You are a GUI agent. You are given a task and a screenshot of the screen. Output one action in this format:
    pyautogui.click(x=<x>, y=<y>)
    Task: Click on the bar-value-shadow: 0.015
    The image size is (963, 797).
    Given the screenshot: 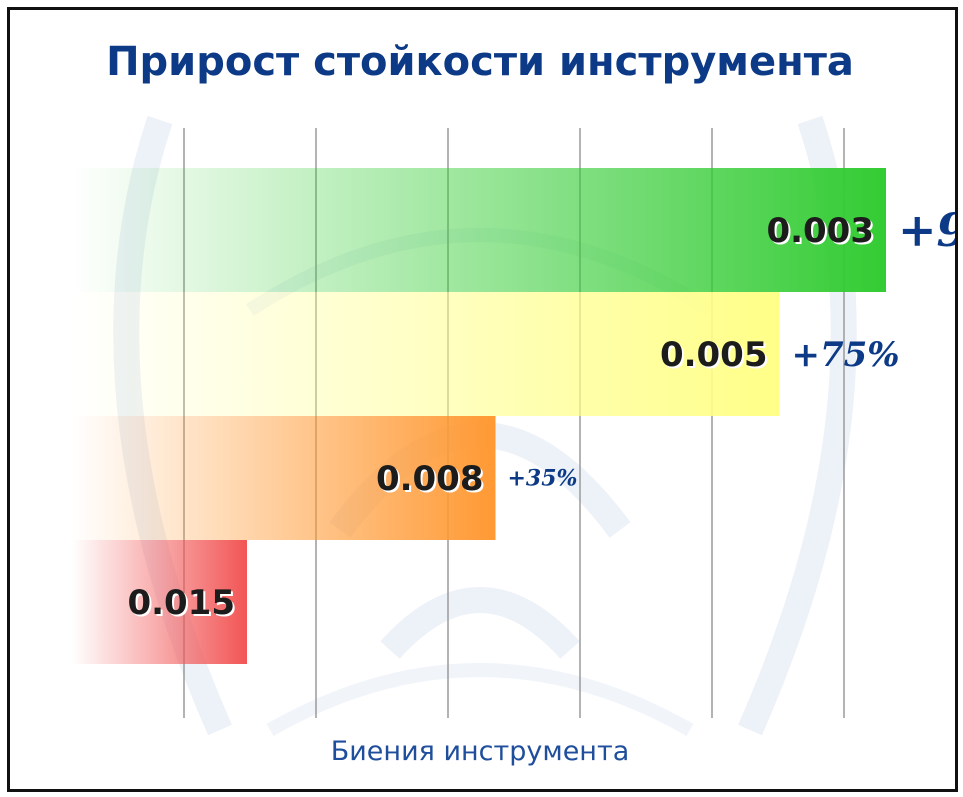 What is the action you would take?
    pyautogui.click(x=183, y=605)
    